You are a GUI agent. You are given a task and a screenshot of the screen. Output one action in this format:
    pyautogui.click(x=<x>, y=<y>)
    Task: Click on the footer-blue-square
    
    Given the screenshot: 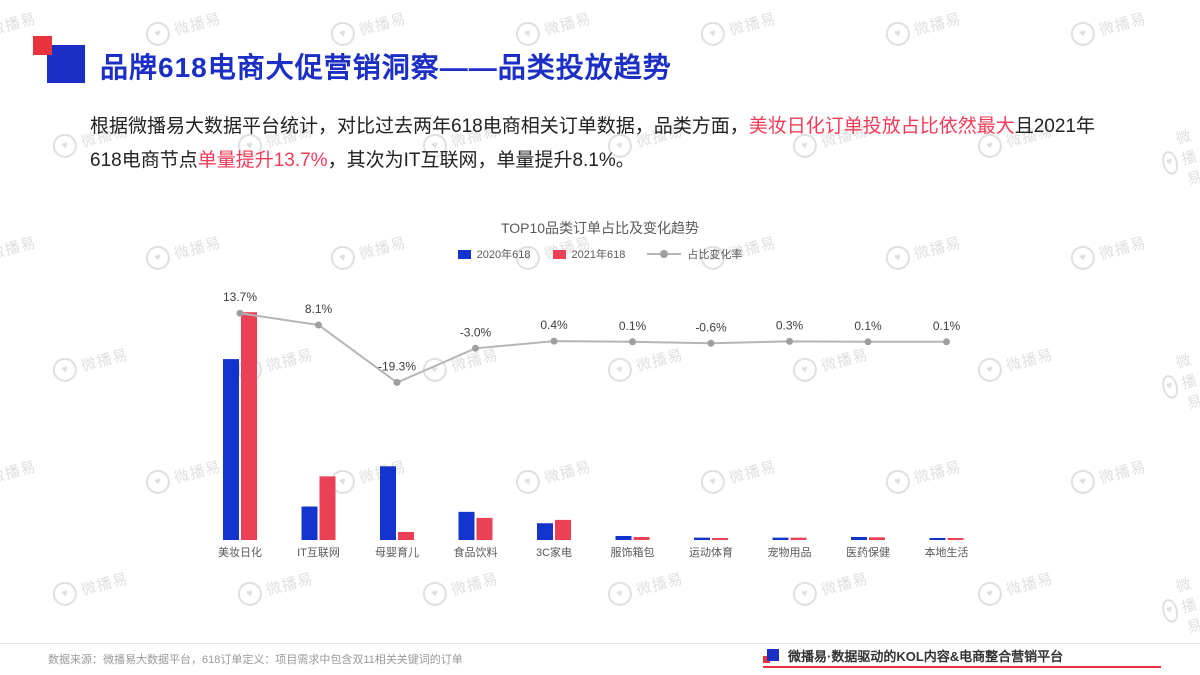 What is the action you would take?
    pyautogui.click(x=773, y=654)
    